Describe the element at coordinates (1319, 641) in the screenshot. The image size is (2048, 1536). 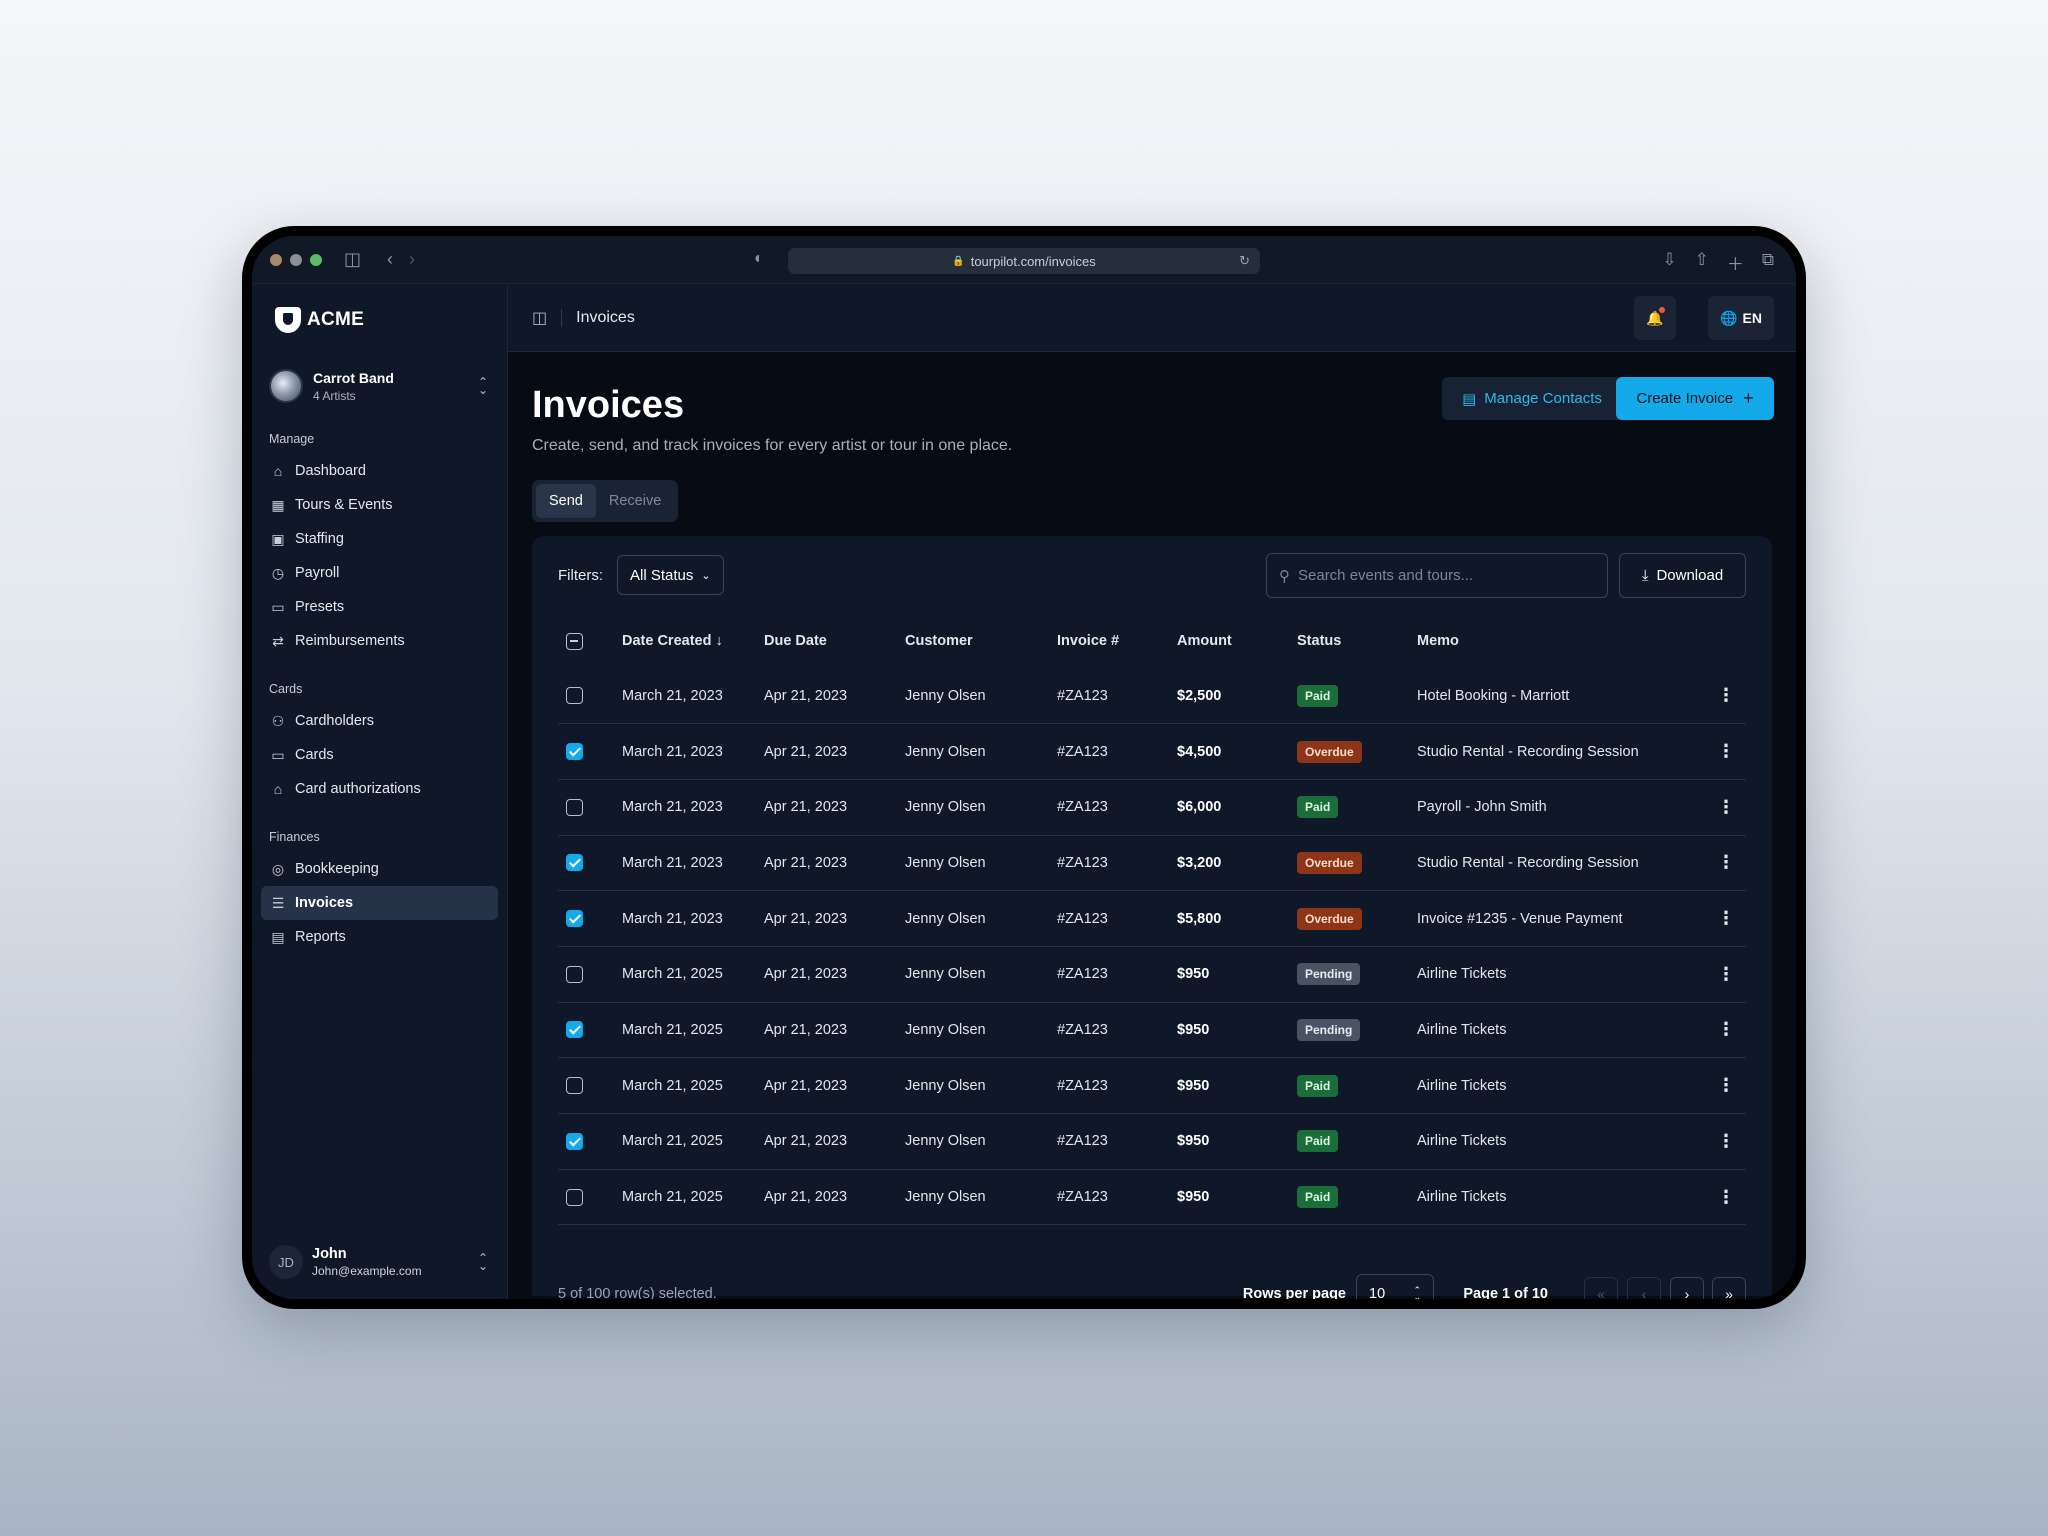
I see `col-status: Status` at that location.